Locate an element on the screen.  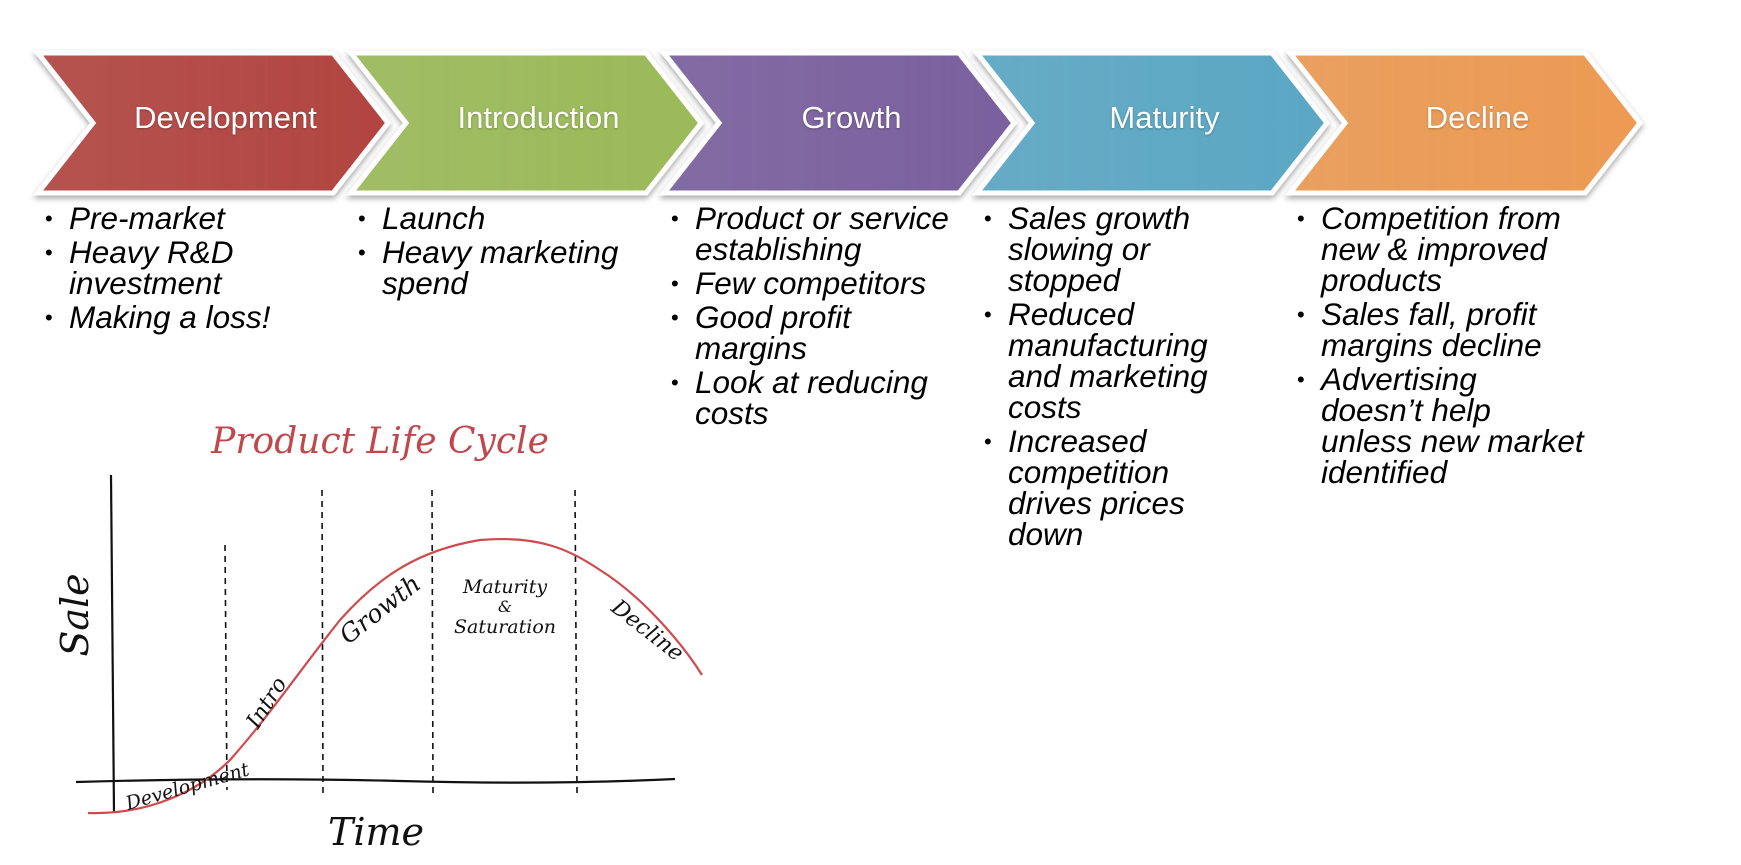
y-axis is located at coordinates (112, 644).